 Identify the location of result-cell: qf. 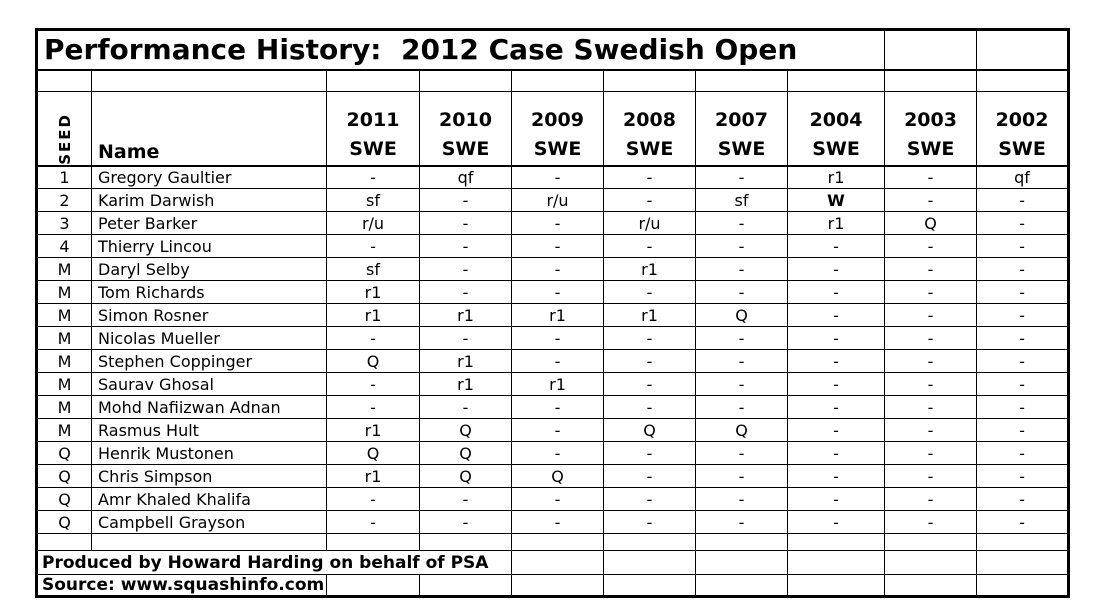
(1023, 177).